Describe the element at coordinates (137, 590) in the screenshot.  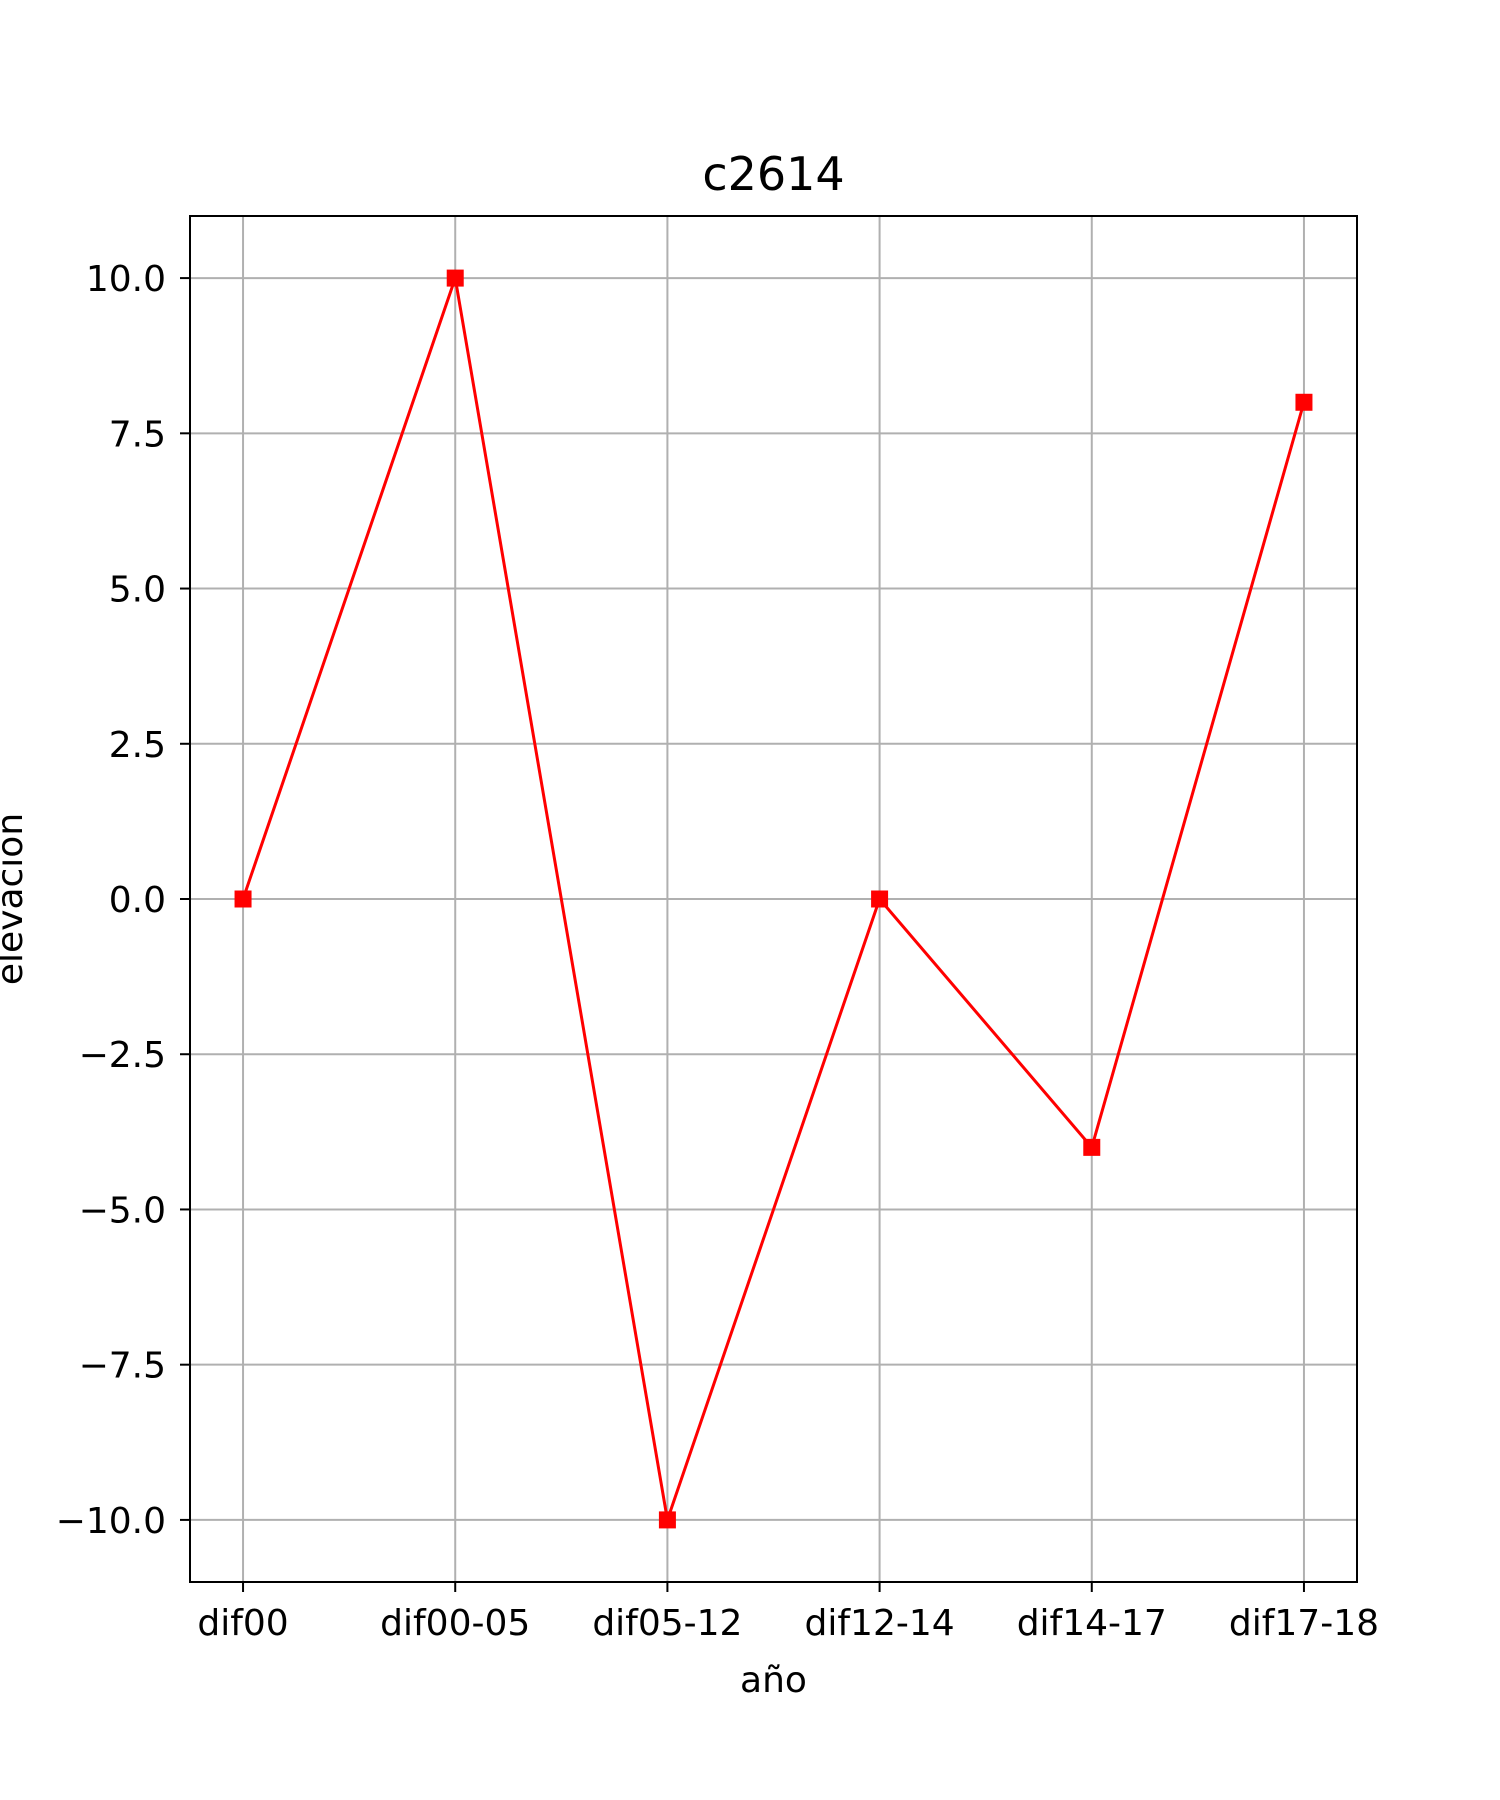
I see `y-tick-label: 5.0` at that location.